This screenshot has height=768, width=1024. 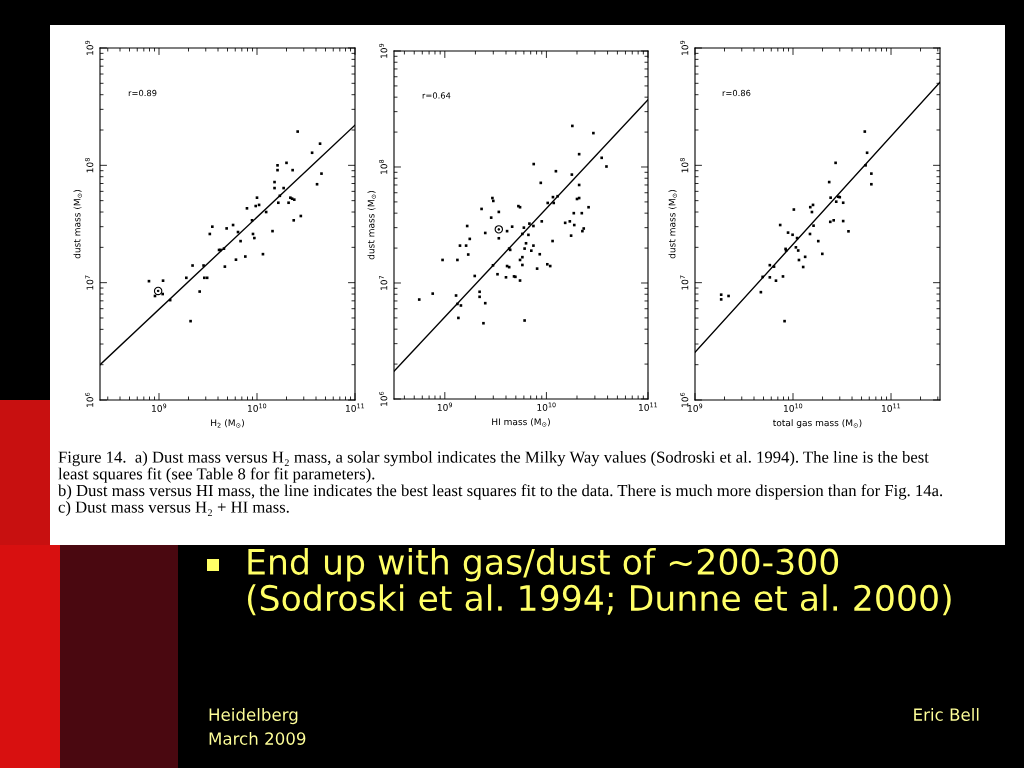 What do you see at coordinates (599, 582) in the screenshot?
I see `text: End up with gas/dust of ~200-300 (Sodroski et al. 1994; Dunne et al. 2000)` at bounding box center [599, 582].